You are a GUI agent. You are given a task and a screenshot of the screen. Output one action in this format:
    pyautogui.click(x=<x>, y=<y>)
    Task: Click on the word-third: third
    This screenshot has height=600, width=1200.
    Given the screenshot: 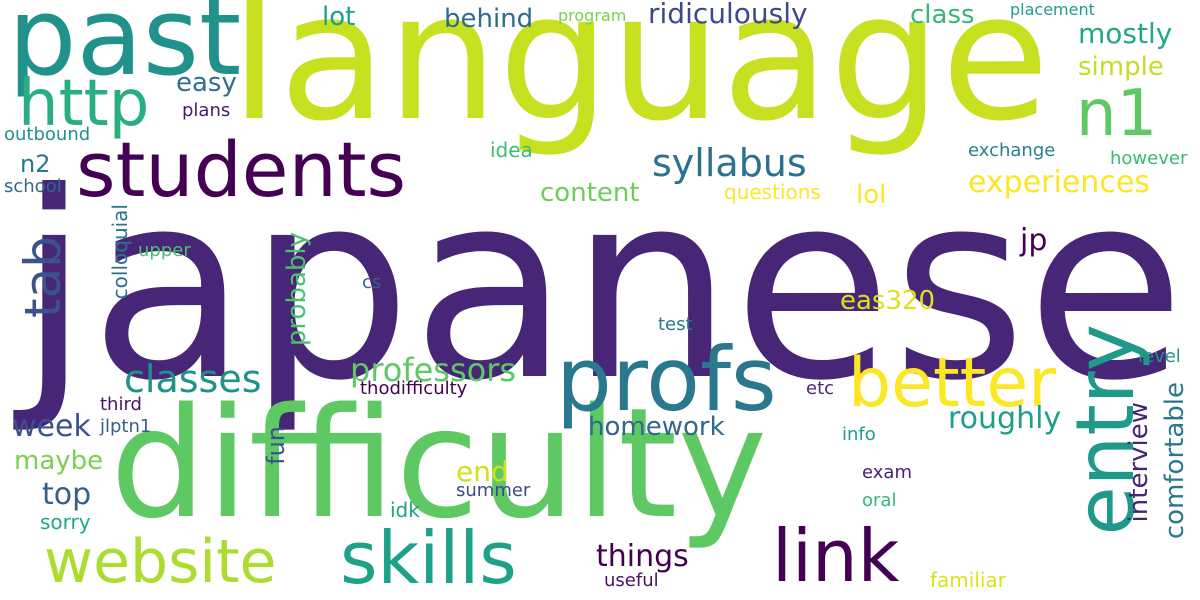 What is the action you would take?
    pyautogui.click(x=121, y=404)
    